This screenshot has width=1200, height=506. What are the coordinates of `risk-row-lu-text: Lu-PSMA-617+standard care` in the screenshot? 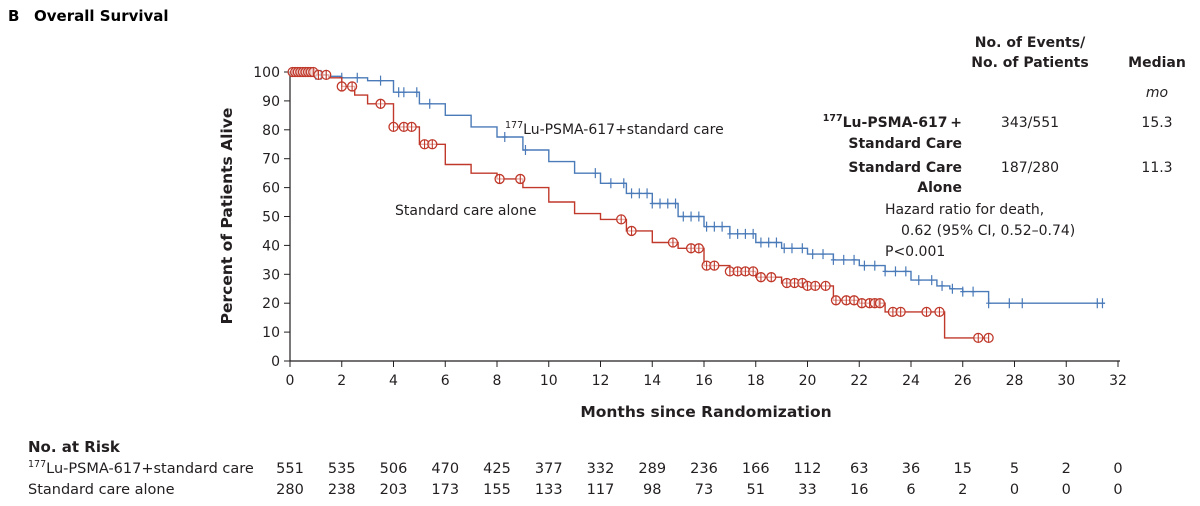 It's located at (150, 469).